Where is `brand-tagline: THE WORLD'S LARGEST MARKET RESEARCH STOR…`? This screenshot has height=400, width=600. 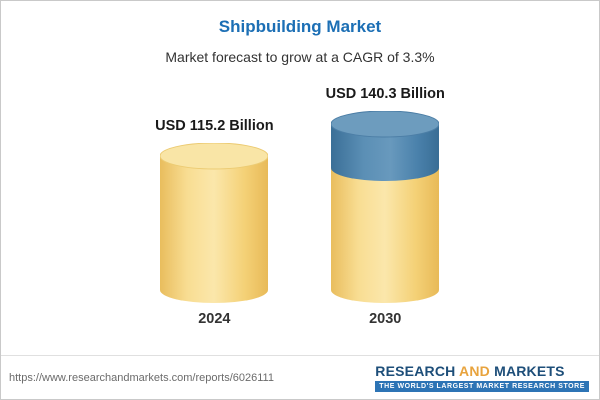
brand-tagline: THE WORLD'S LARGEST MARKET RESEARCH STOR… is located at coordinates (482, 386).